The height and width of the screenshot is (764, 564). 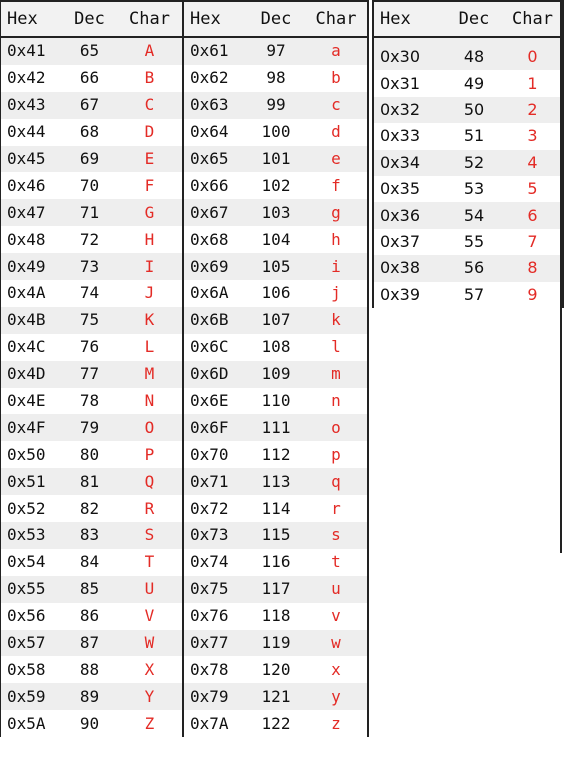 What do you see at coordinates (149, 562) in the screenshot?
I see `char-cell: T` at bounding box center [149, 562].